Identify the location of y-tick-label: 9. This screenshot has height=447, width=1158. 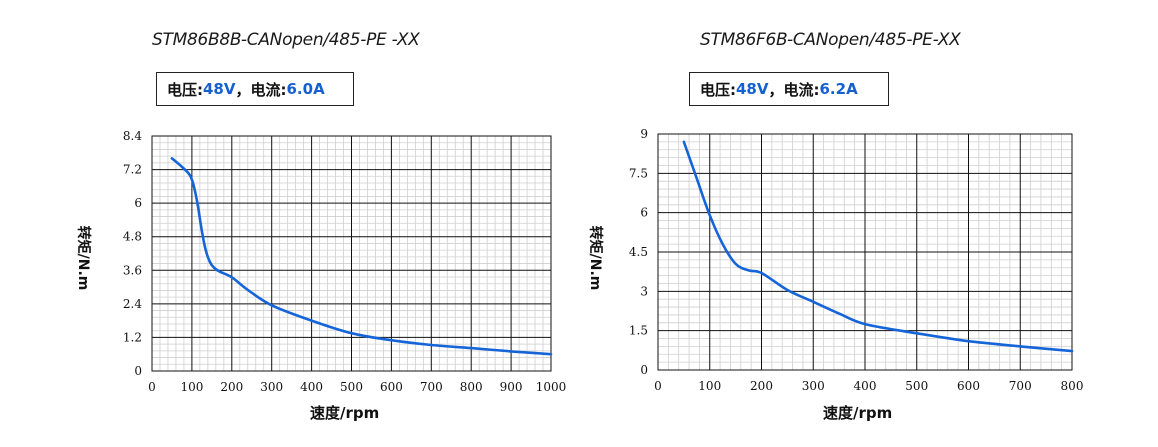
(644, 134).